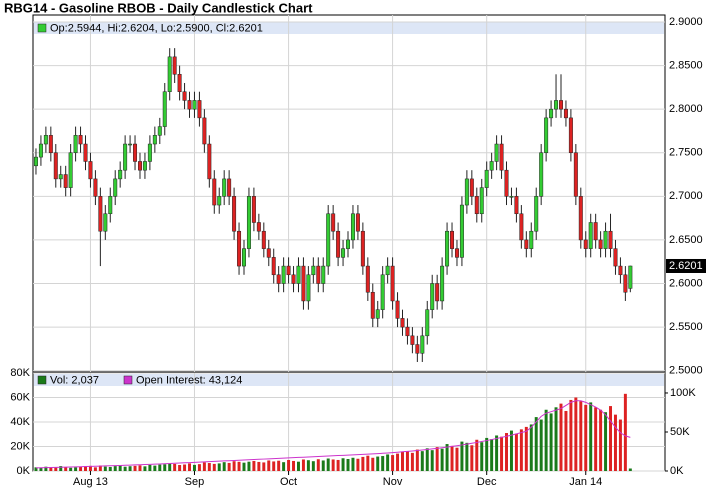 The image size is (717, 502). Describe the element at coordinates (20, 397) in the screenshot. I see `y-tick-label: 60K` at that location.